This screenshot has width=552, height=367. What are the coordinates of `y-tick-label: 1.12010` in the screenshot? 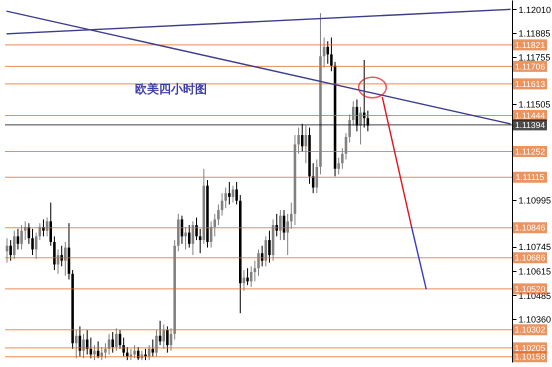 It's located at (535, 9).